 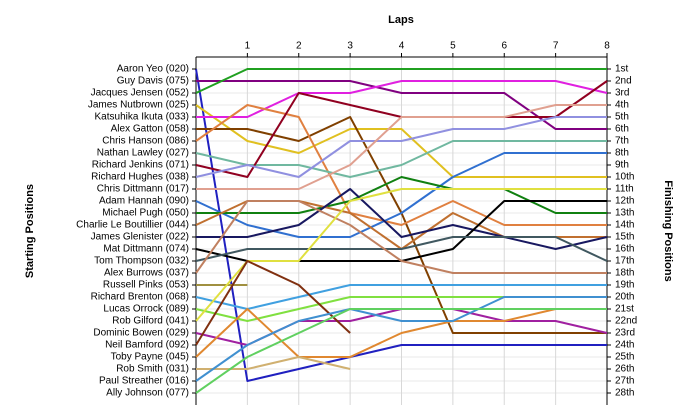 I want to click on x-tick-label: 6, so click(x=504, y=46).